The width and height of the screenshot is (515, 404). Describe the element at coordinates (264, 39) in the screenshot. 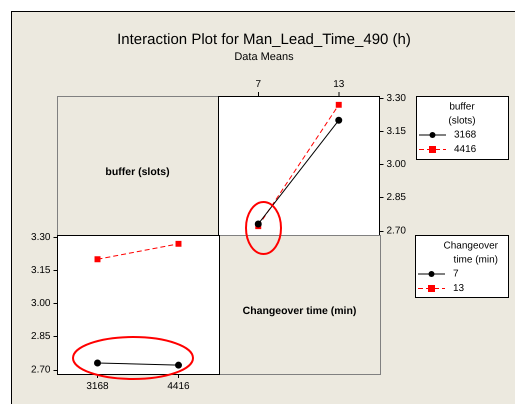

I see `chart-title: Interaction Plot for Man_Lead_Time_490 (h)` at that location.